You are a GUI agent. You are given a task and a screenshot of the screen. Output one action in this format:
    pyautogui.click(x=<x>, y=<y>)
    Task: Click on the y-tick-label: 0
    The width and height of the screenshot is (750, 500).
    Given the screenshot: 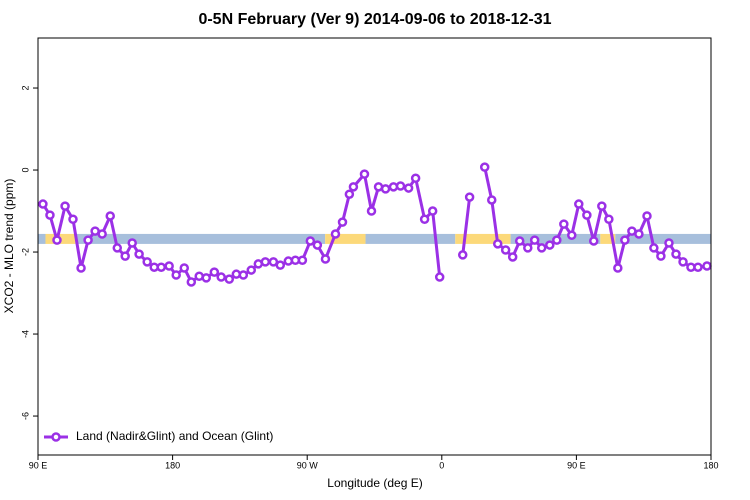 What is the action you would take?
    pyautogui.click(x=25, y=170)
    